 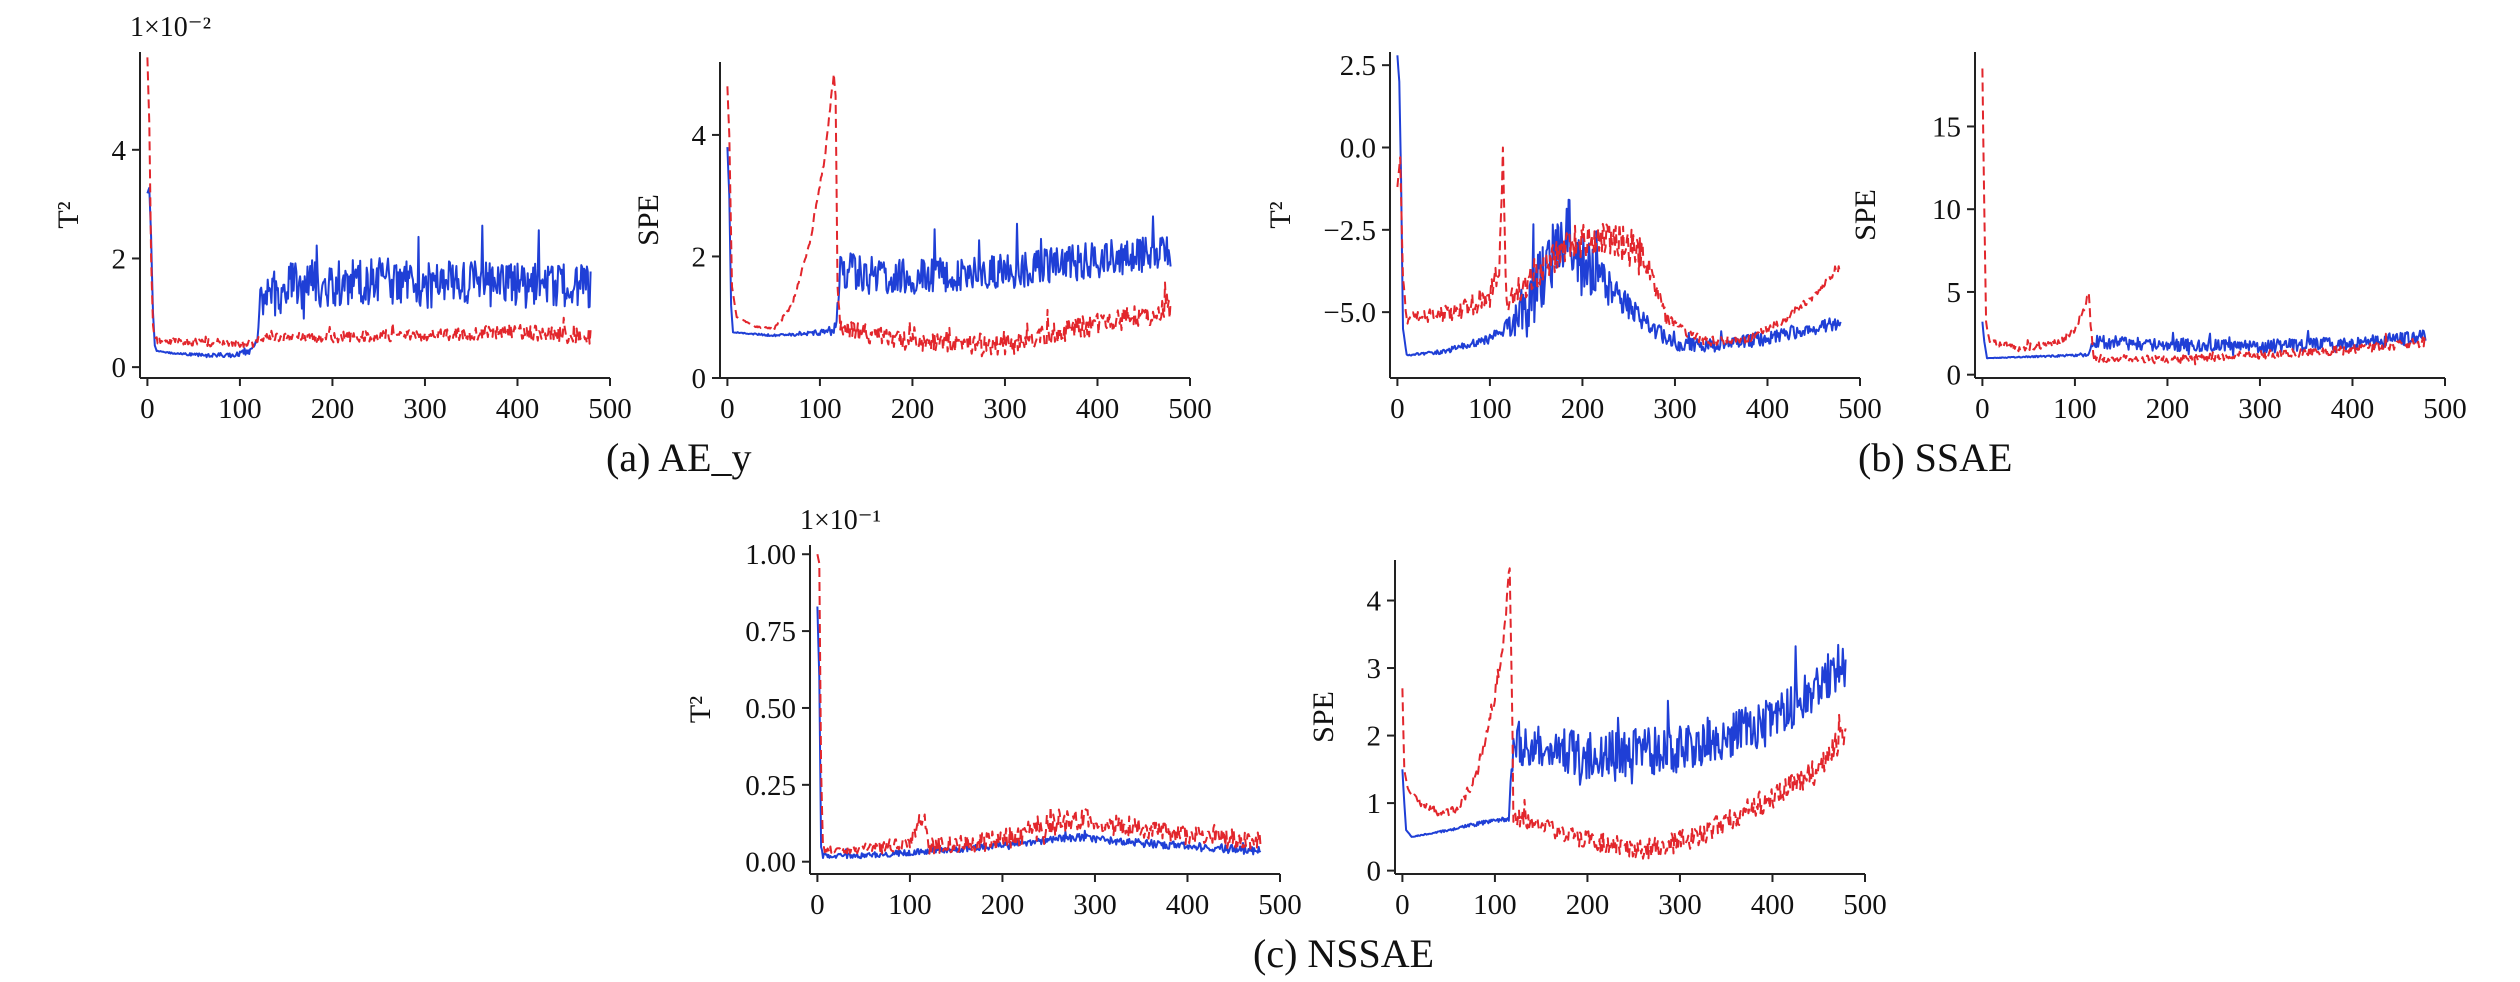 I want to click on y-tick-label: 1, so click(x=1374, y=804).